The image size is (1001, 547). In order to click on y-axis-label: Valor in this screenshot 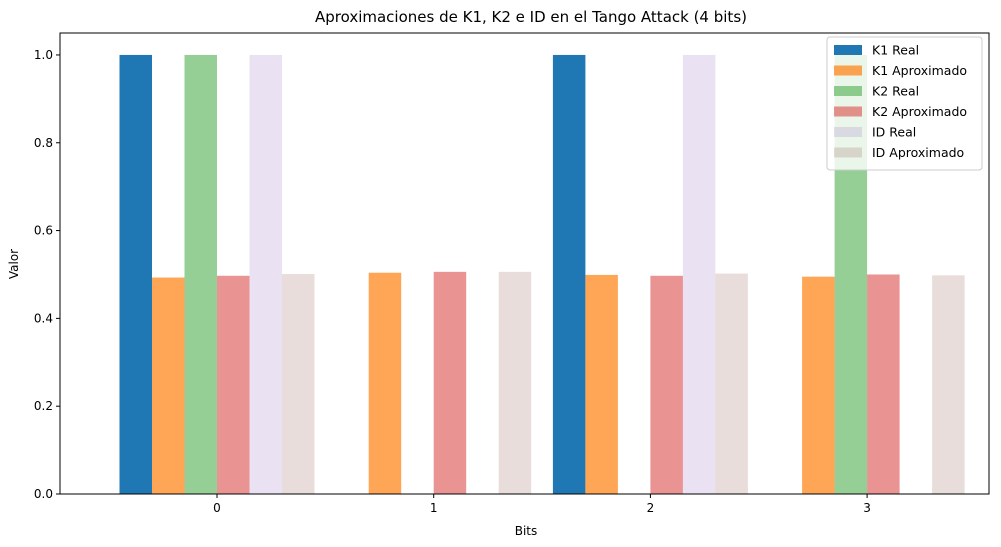, I will do `click(14, 264)`.